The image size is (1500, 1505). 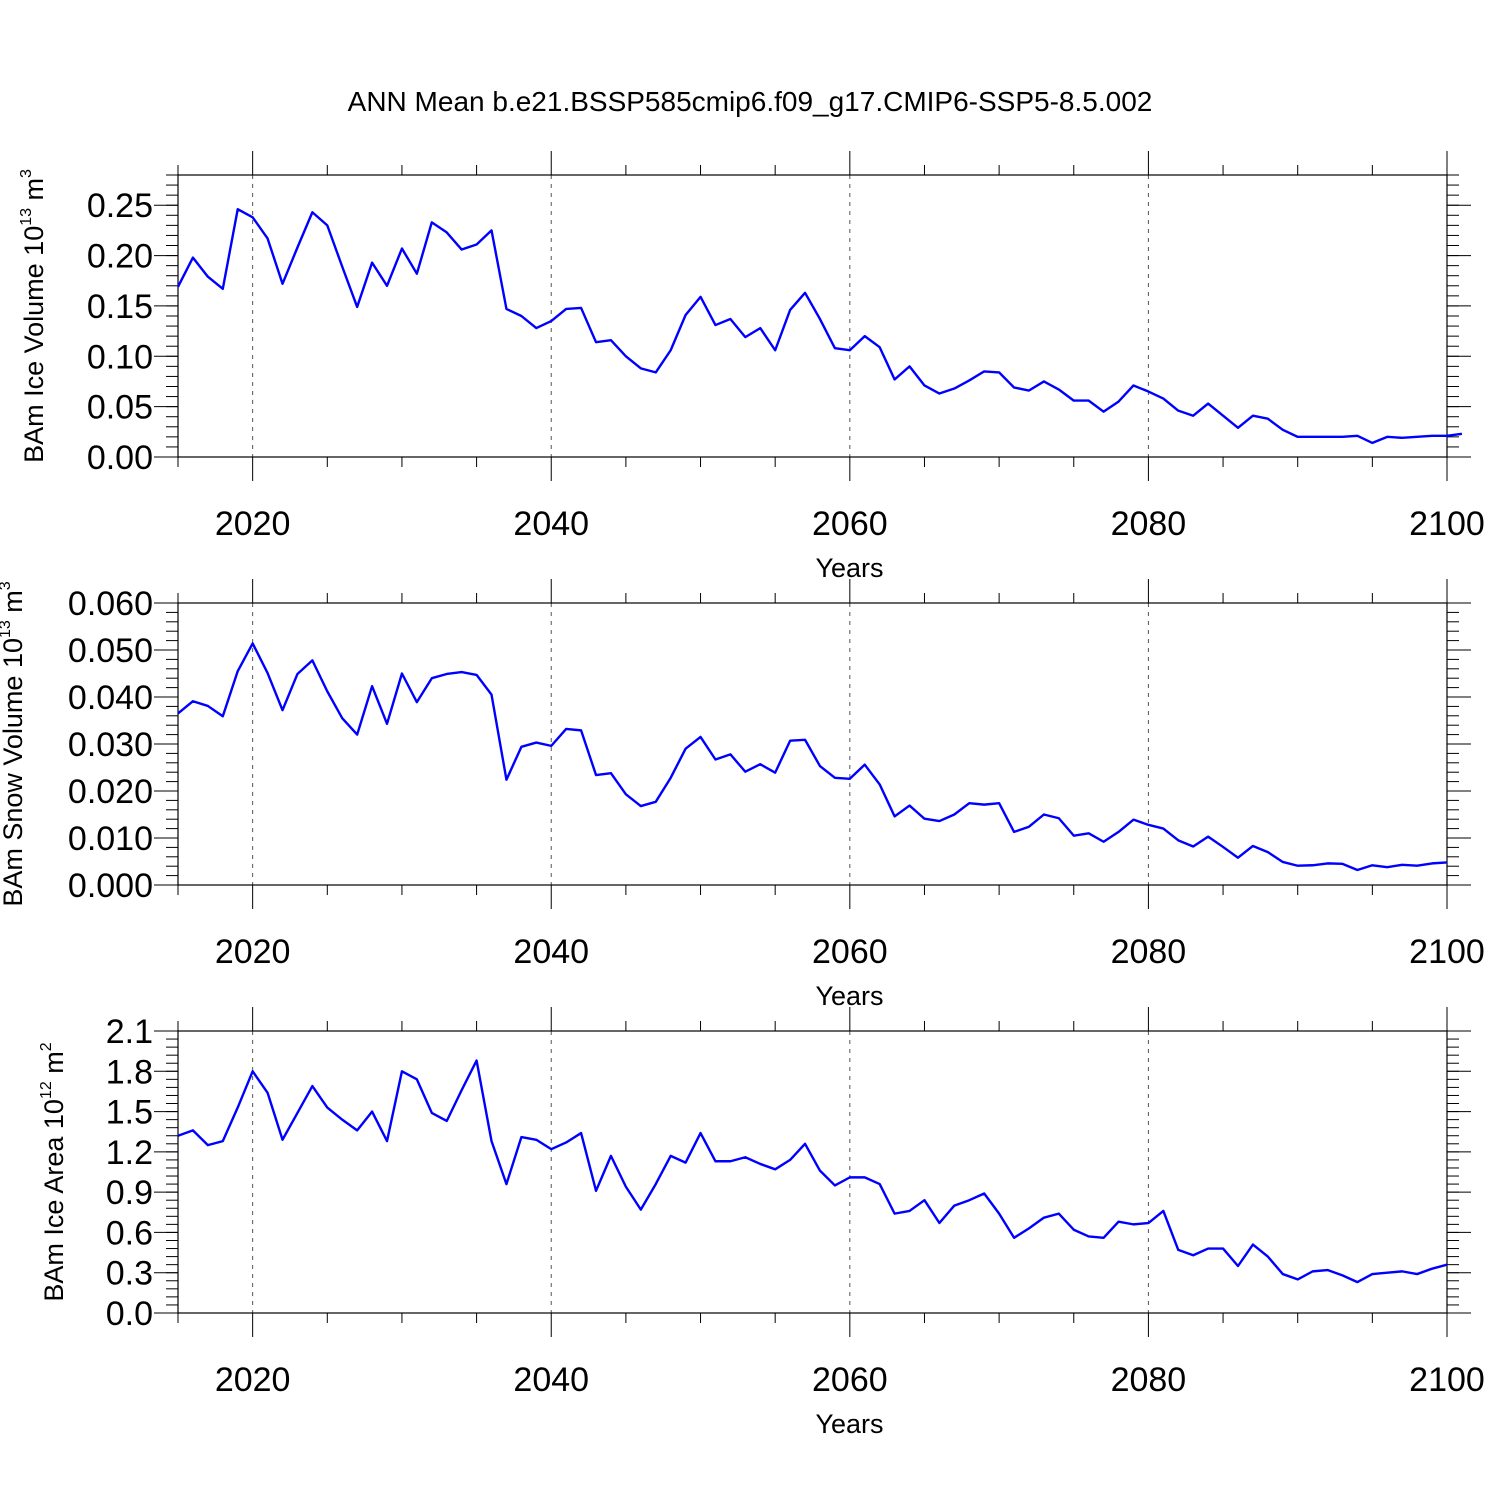 What do you see at coordinates (120, 307) in the screenshot?
I see `y-tick-label: 0.15` at bounding box center [120, 307].